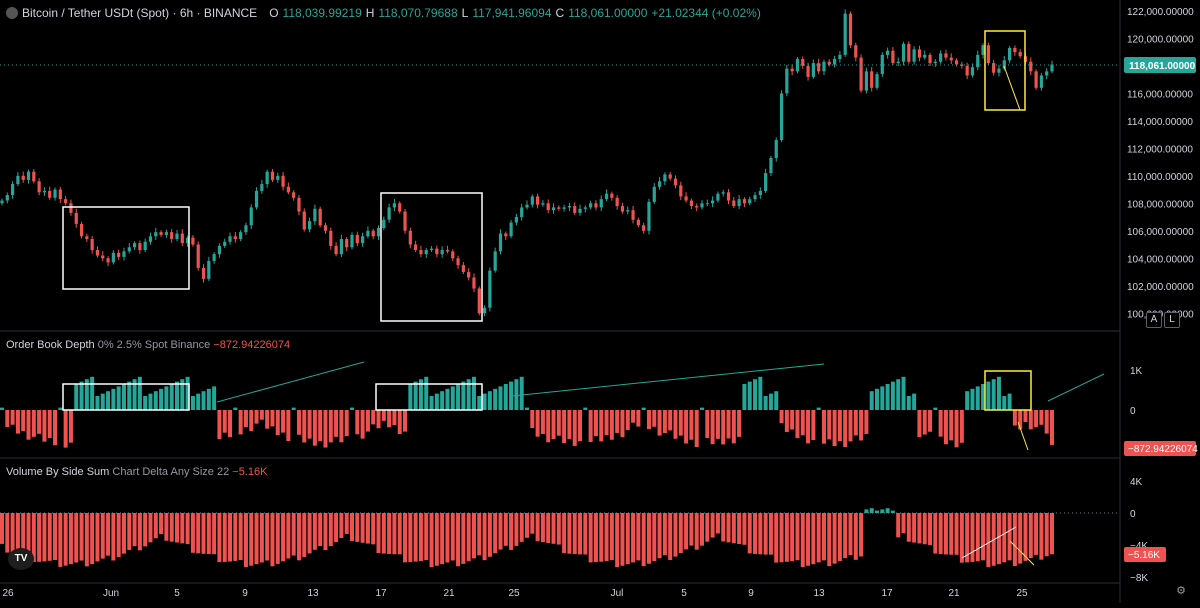  What do you see at coordinates (58, 472) in the screenshot?
I see `vbs-name: Volume By Side Sum` at bounding box center [58, 472].